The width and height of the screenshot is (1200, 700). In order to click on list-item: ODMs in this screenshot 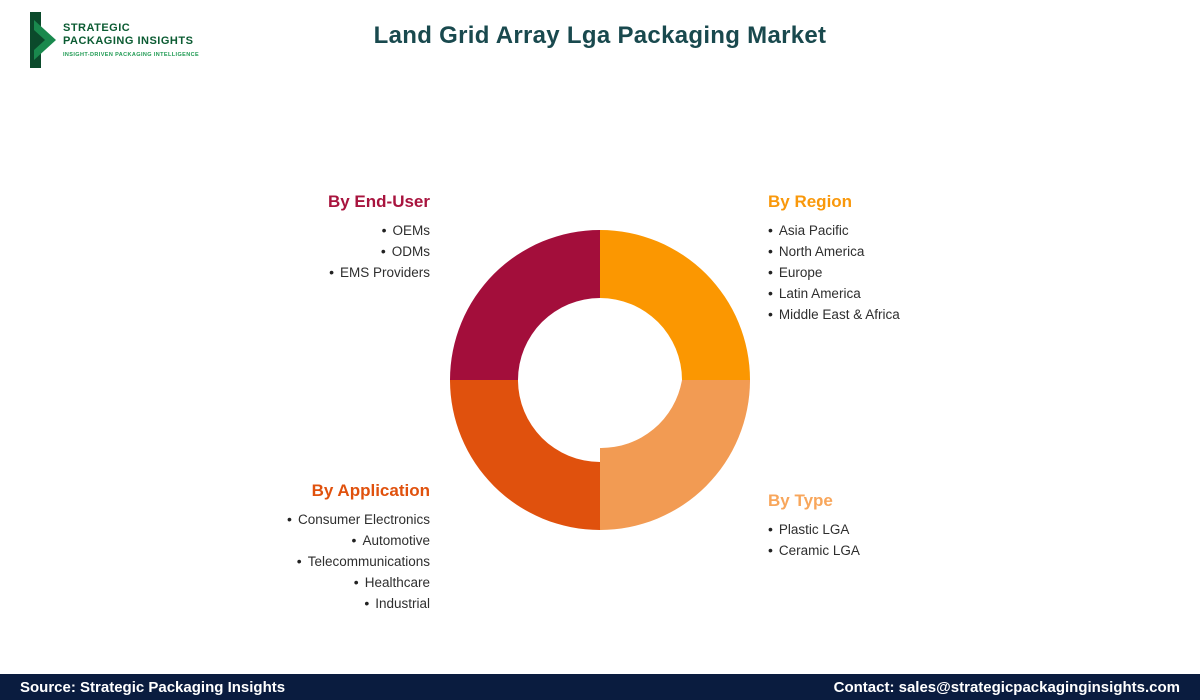, I will do `click(379, 251)`.